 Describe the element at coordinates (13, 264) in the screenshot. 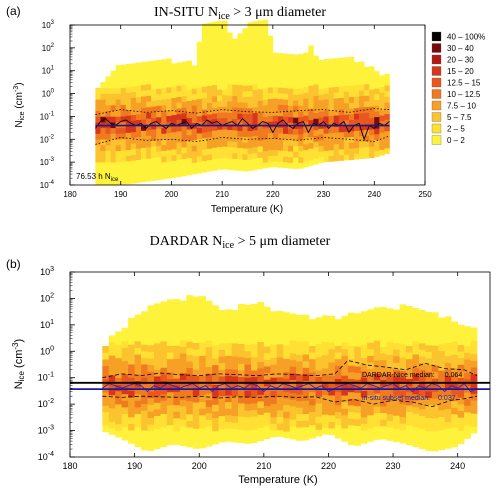

I see `panel-b-label: (b)` at that location.